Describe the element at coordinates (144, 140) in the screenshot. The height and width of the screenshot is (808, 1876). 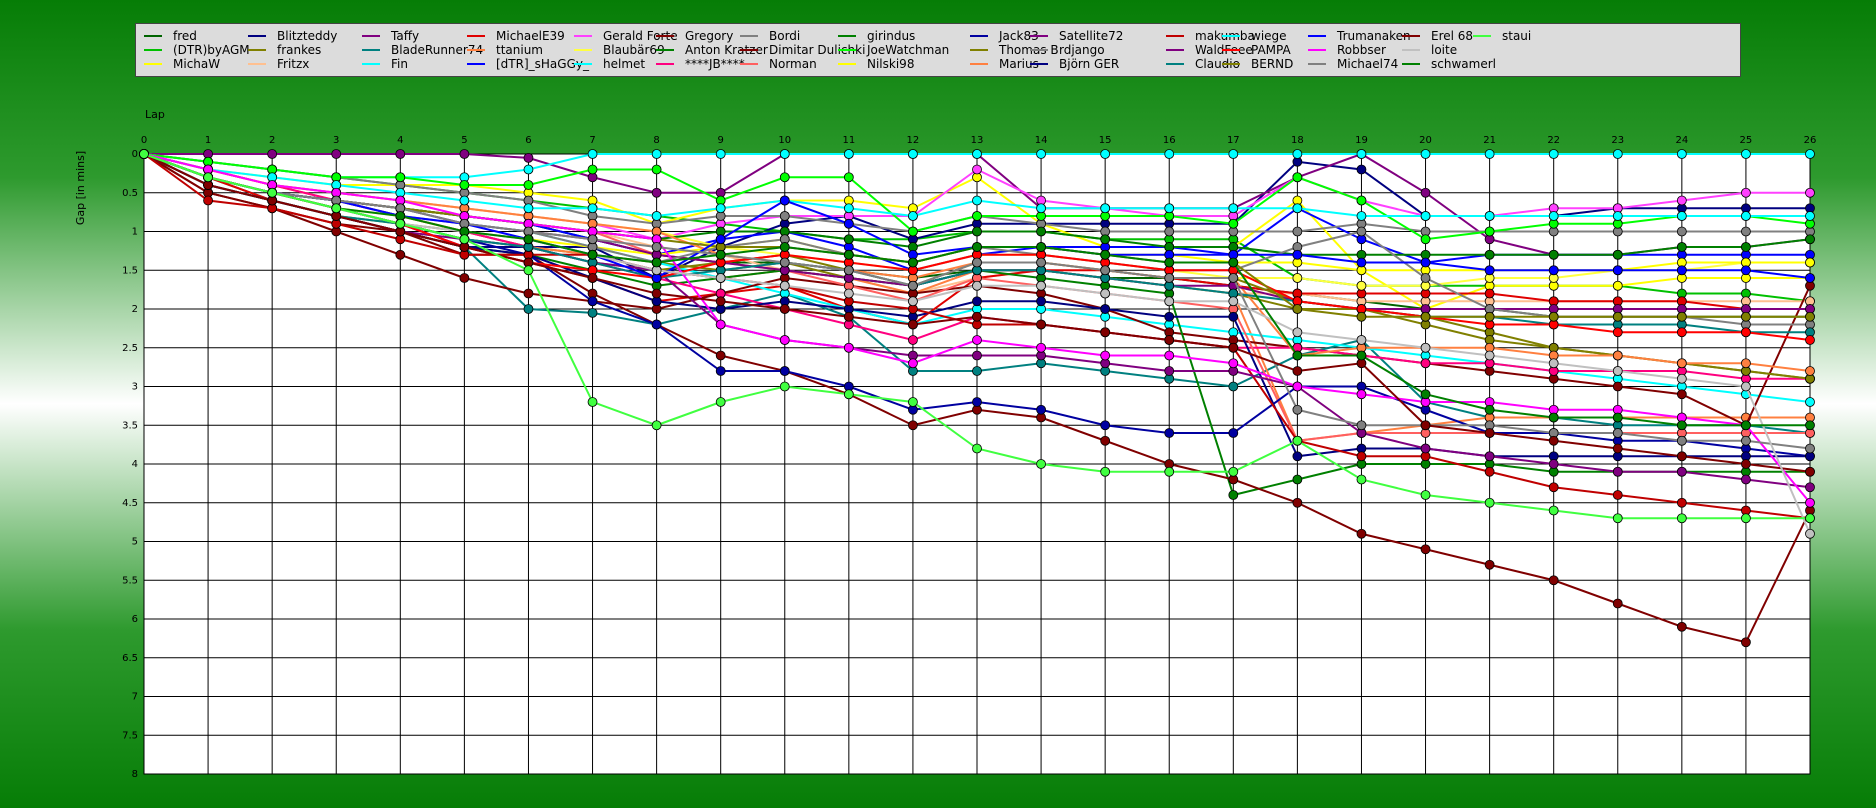
I see `x-tick-label: 0` at that location.